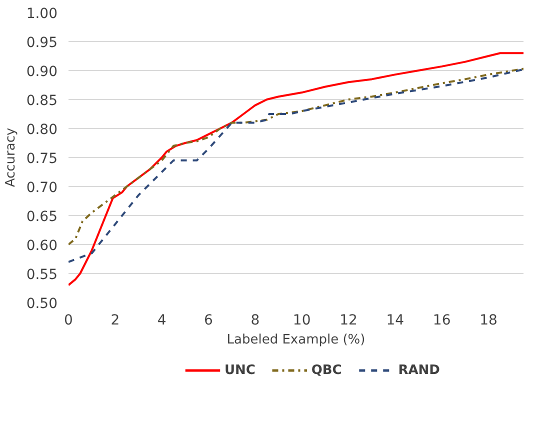  I want to click on x-tick-label: 2, so click(115, 320).